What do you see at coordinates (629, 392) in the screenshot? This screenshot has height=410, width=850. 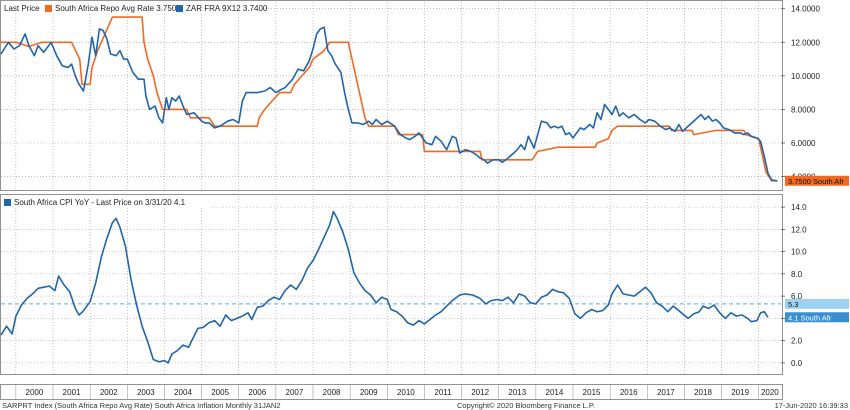 I see `x-tick-label: 2016` at bounding box center [629, 392].